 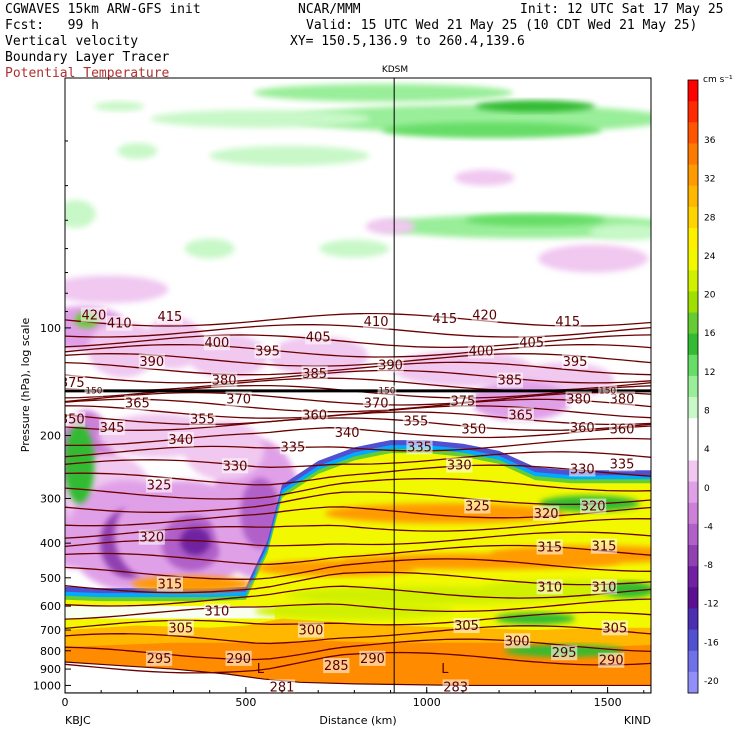 I want to click on tracer-low-west, so click(x=170, y=612).